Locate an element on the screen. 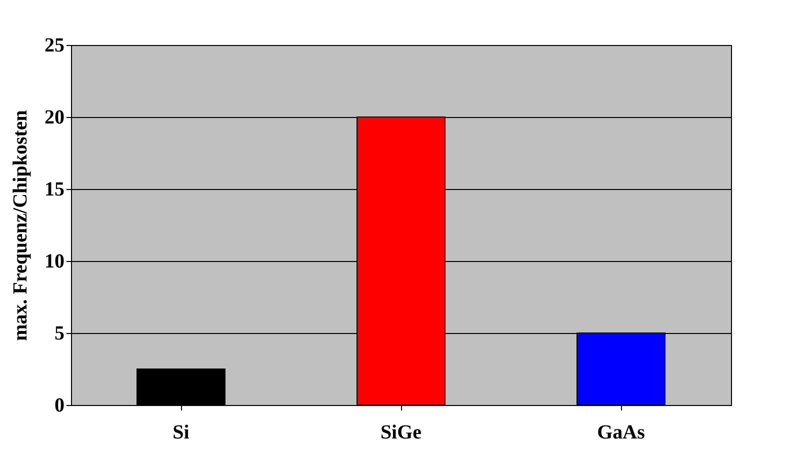  x-tick-label: Si is located at coordinates (181, 433).